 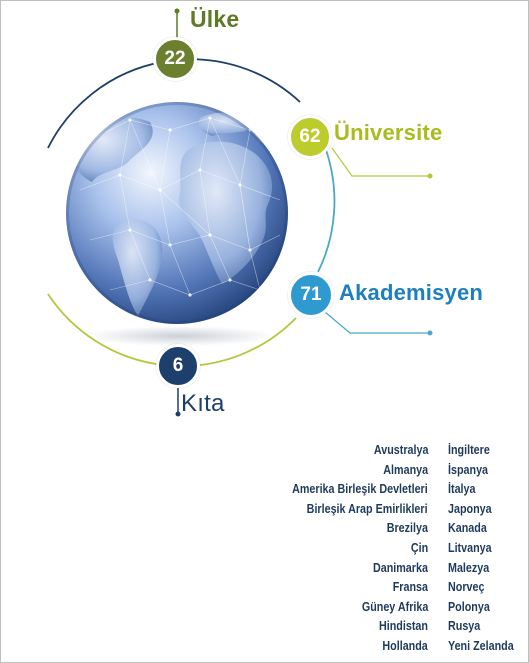 I want to click on stat-value-universite: 62, so click(x=310, y=136).